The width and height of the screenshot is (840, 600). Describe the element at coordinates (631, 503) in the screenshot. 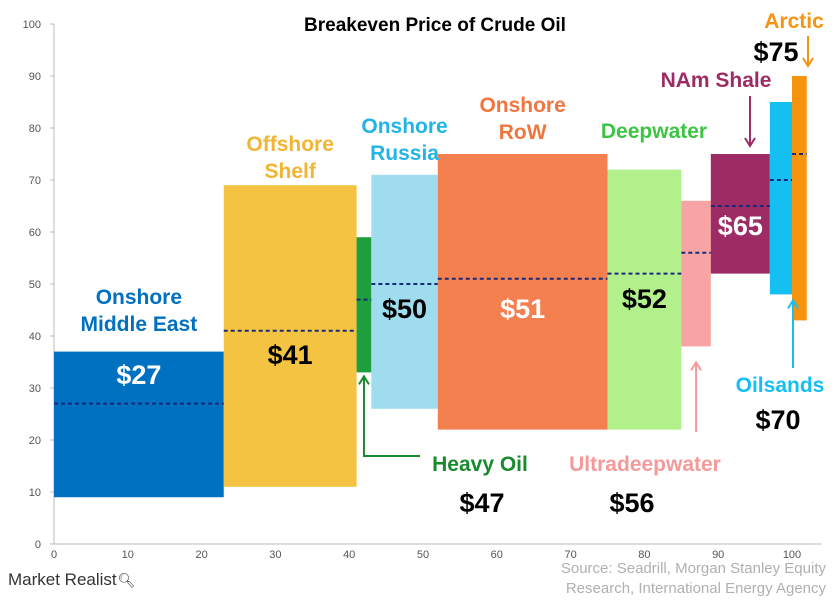

I see `price-ultradeepwater: $56` at that location.